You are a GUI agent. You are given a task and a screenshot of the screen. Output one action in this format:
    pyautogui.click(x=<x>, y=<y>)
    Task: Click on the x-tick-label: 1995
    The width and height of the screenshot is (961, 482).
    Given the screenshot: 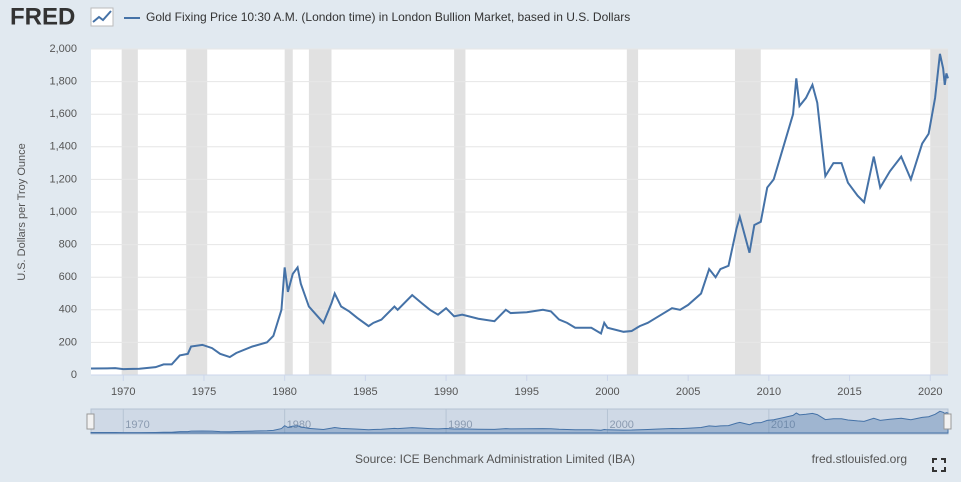 What is the action you would take?
    pyautogui.click(x=527, y=392)
    